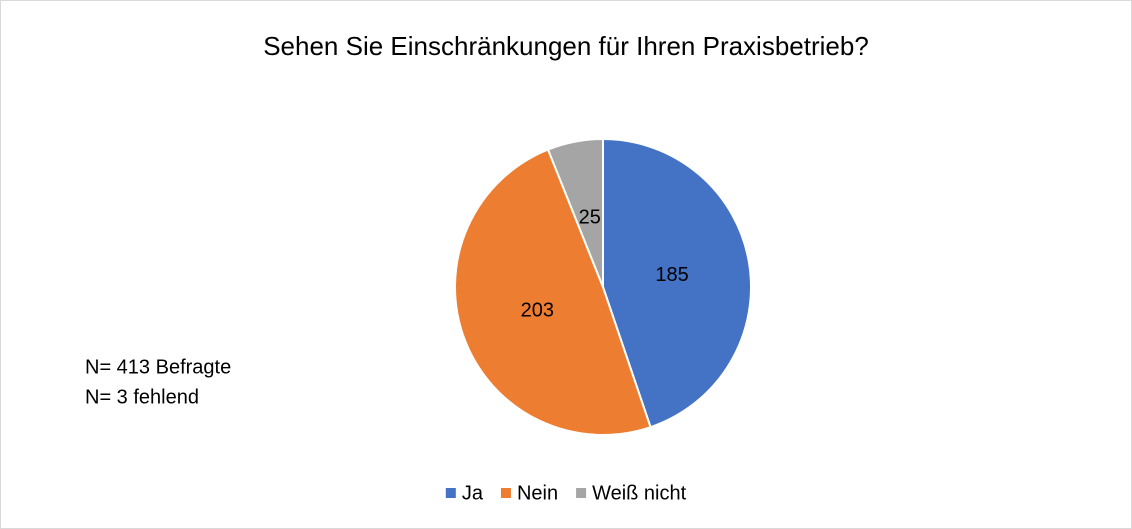 The width and height of the screenshot is (1132, 529). What do you see at coordinates (671, 275) in the screenshot?
I see `data-label: 185` at bounding box center [671, 275].